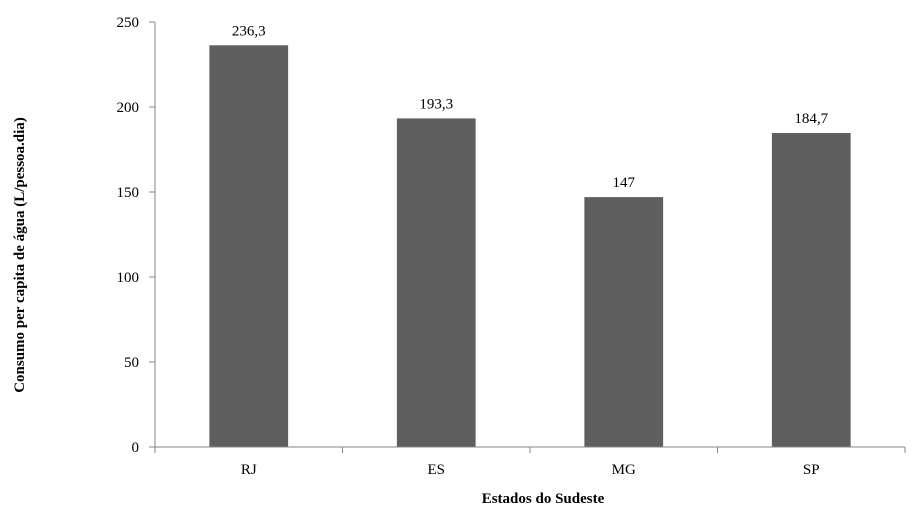 This screenshot has width=914, height=508. Describe the element at coordinates (128, 193) in the screenshot. I see `y-tick-label: 150` at that location.